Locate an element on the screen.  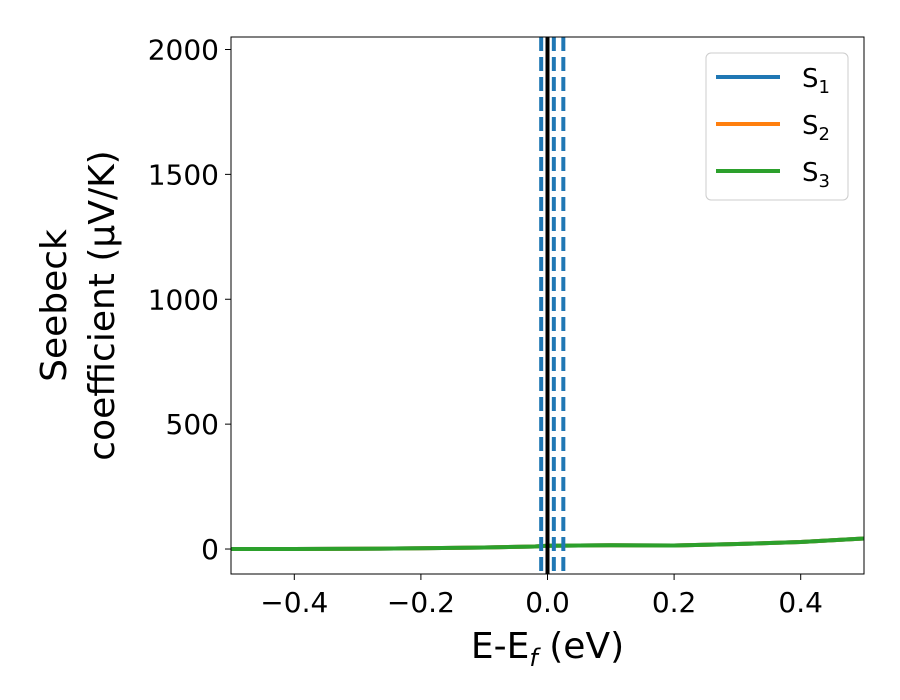
legend-label-2: S2 is located at coordinates (816, 128).